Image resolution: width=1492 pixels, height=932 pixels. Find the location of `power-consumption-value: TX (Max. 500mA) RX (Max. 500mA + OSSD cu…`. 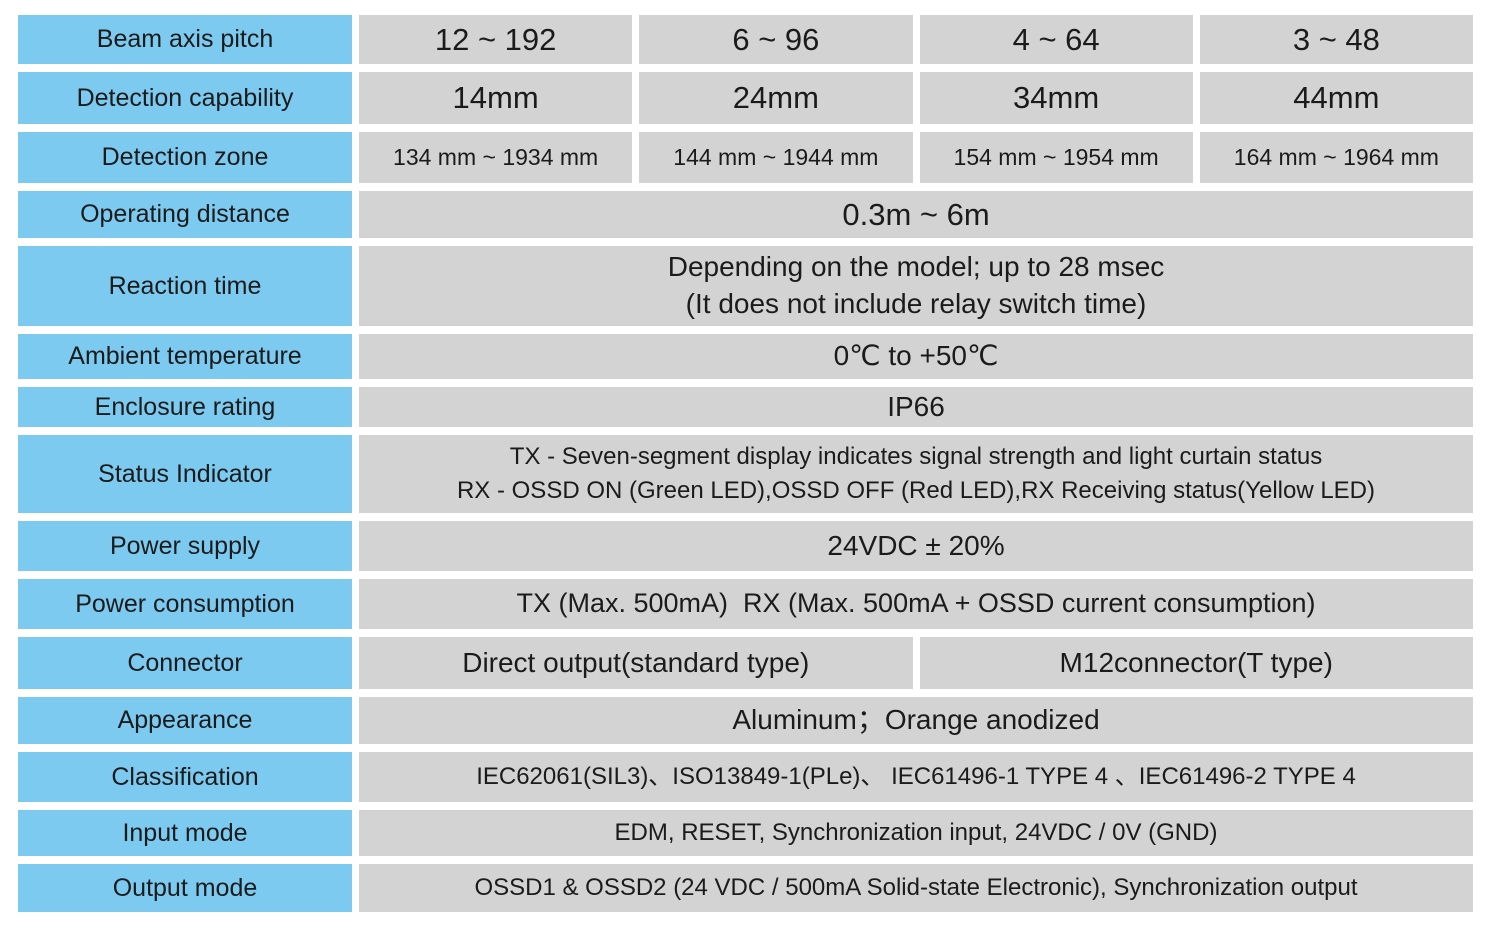

power-consumption-value: TX (Max. 500mA) RX (Max. 500mA + OSSD cu… is located at coordinates (916, 604).